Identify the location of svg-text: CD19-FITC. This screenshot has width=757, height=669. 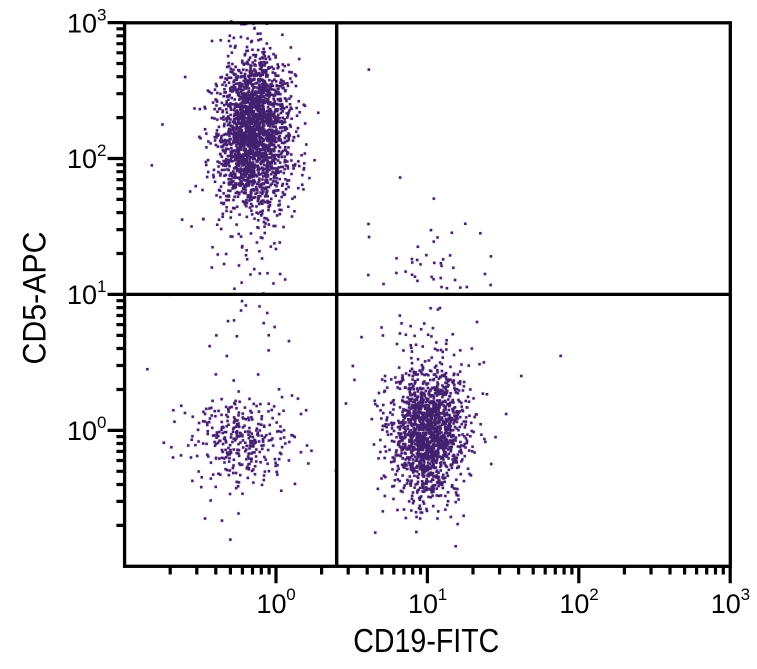
(426, 640).